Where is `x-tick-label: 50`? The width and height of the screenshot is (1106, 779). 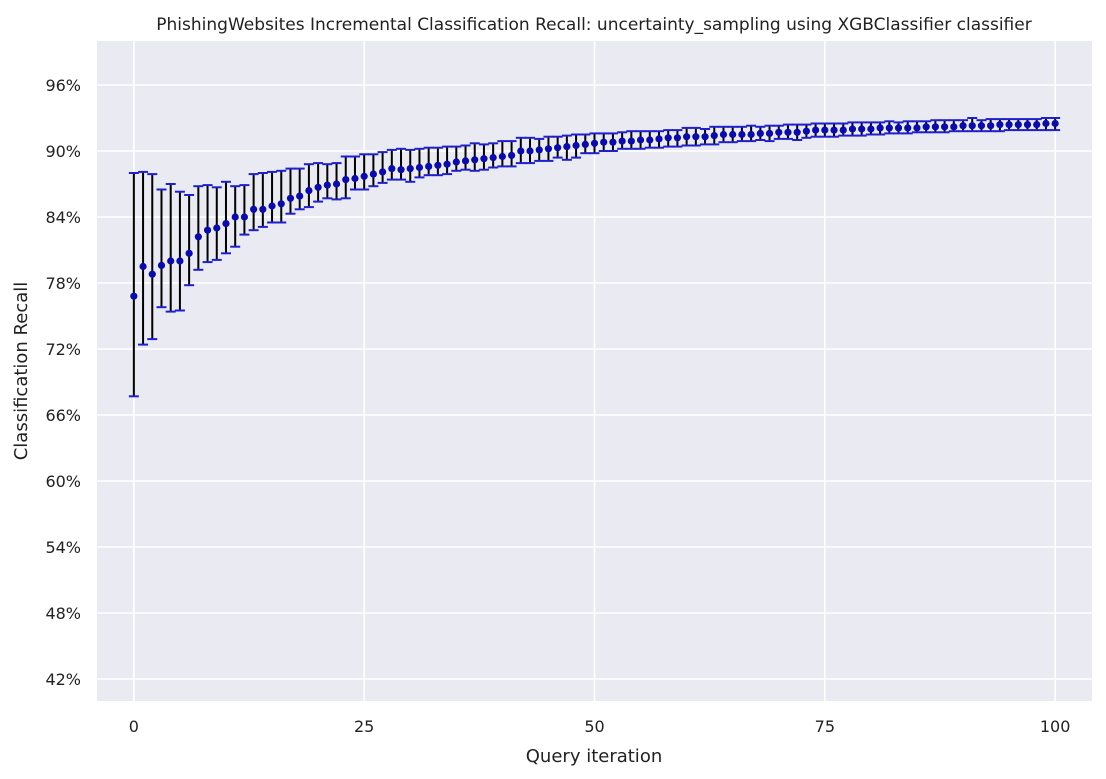
x-tick-label: 50 is located at coordinates (594, 726).